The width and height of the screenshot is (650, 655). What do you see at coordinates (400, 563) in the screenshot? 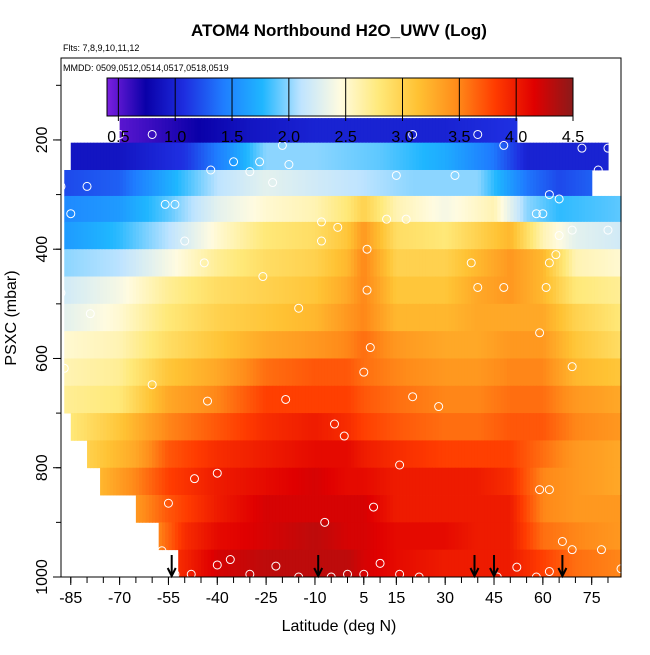
I see `heatmap-row` at bounding box center [400, 563].